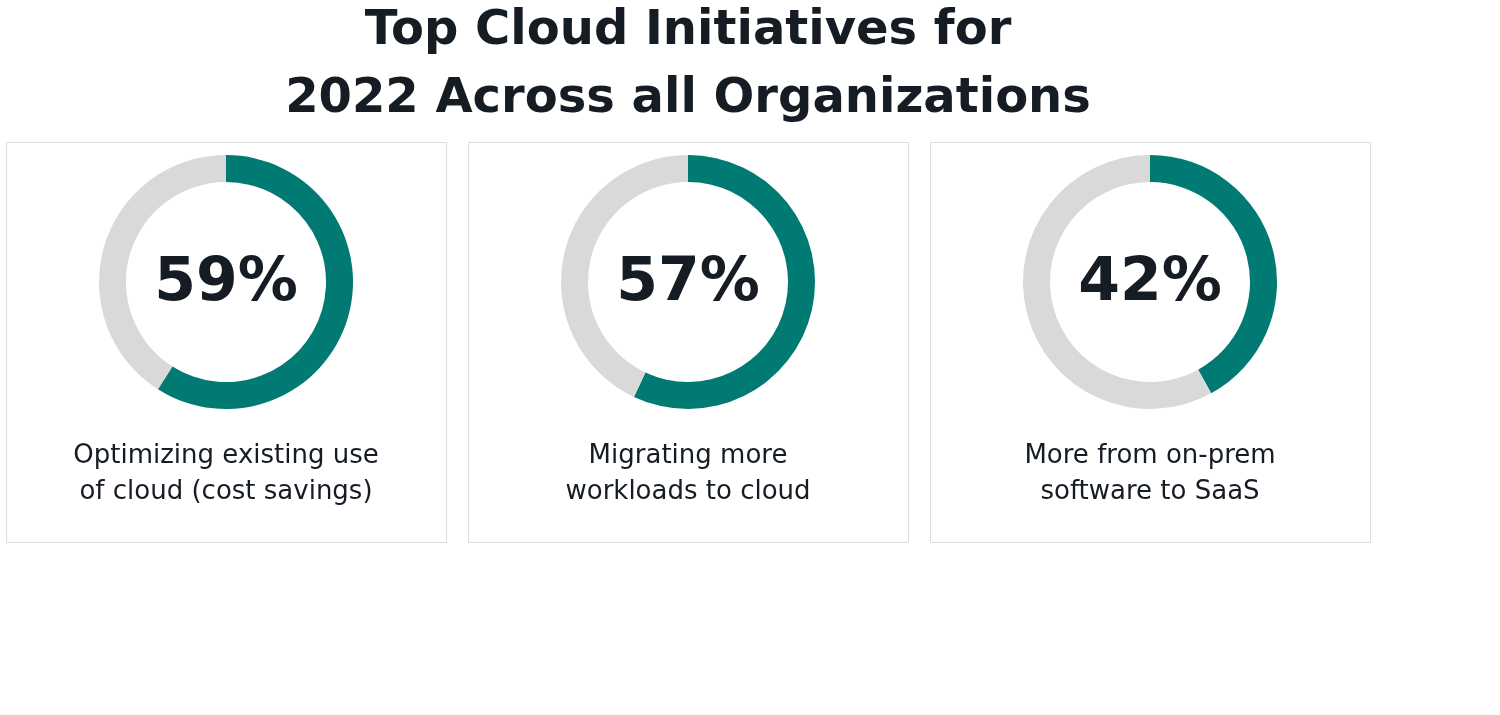 This screenshot has width=1500, height=715. What do you see at coordinates (688, 472) in the screenshot?
I see `text: Migrating more workloads to cloud` at bounding box center [688, 472].